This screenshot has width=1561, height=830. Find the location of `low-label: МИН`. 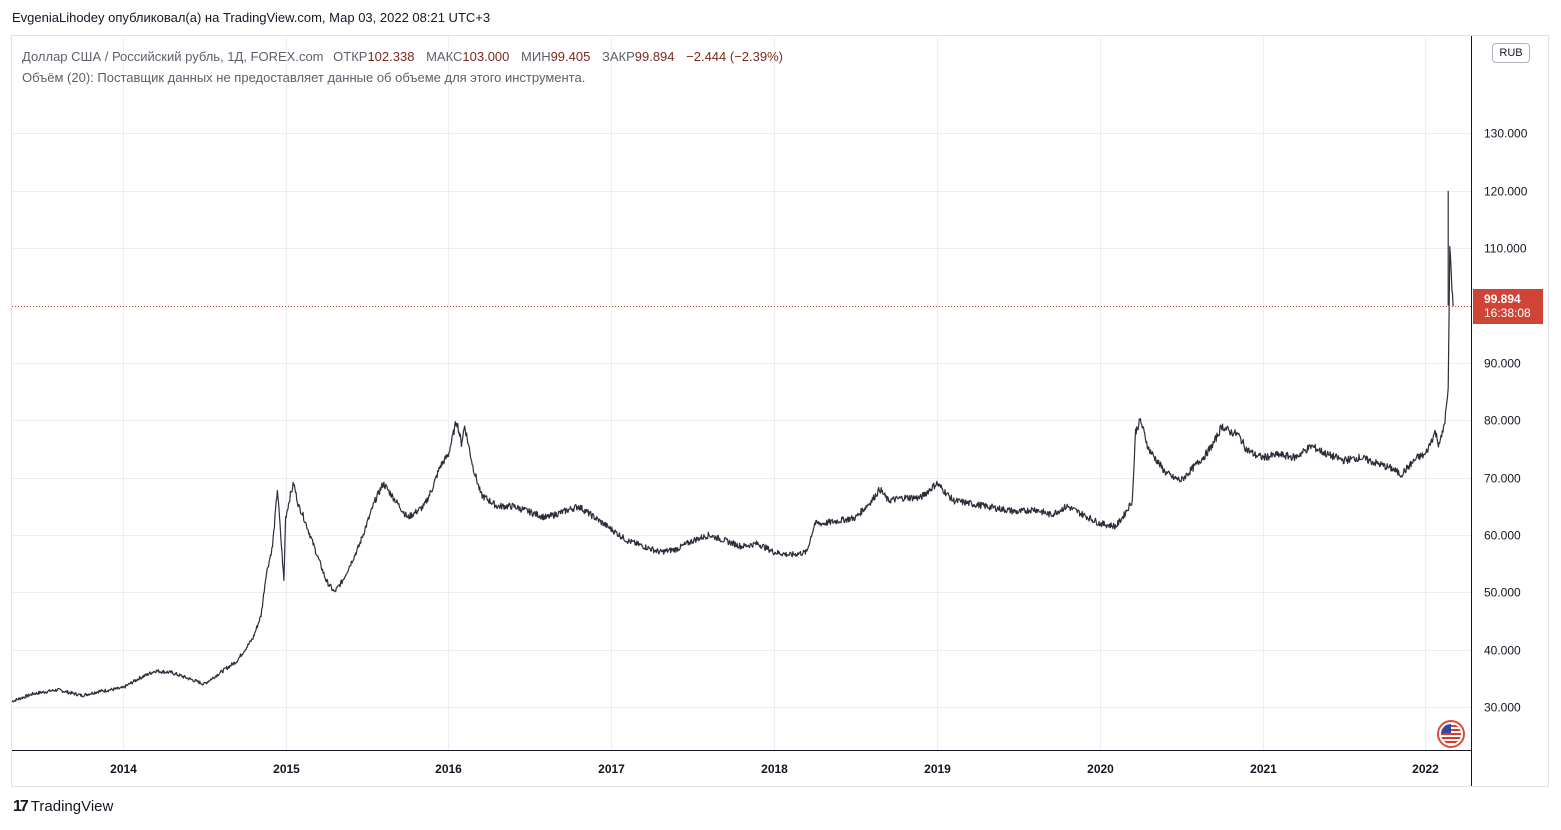

low-label: МИН is located at coordinates (536, 56).